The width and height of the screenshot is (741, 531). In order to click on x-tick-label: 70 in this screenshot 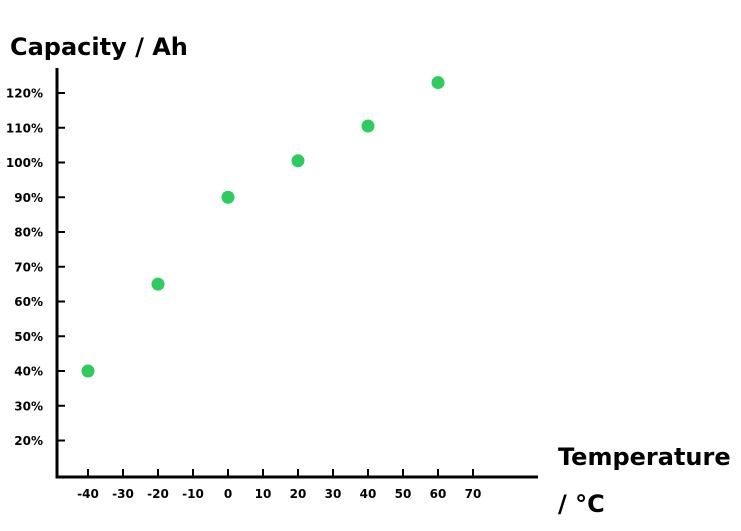, I will do `click(473, 494)`.